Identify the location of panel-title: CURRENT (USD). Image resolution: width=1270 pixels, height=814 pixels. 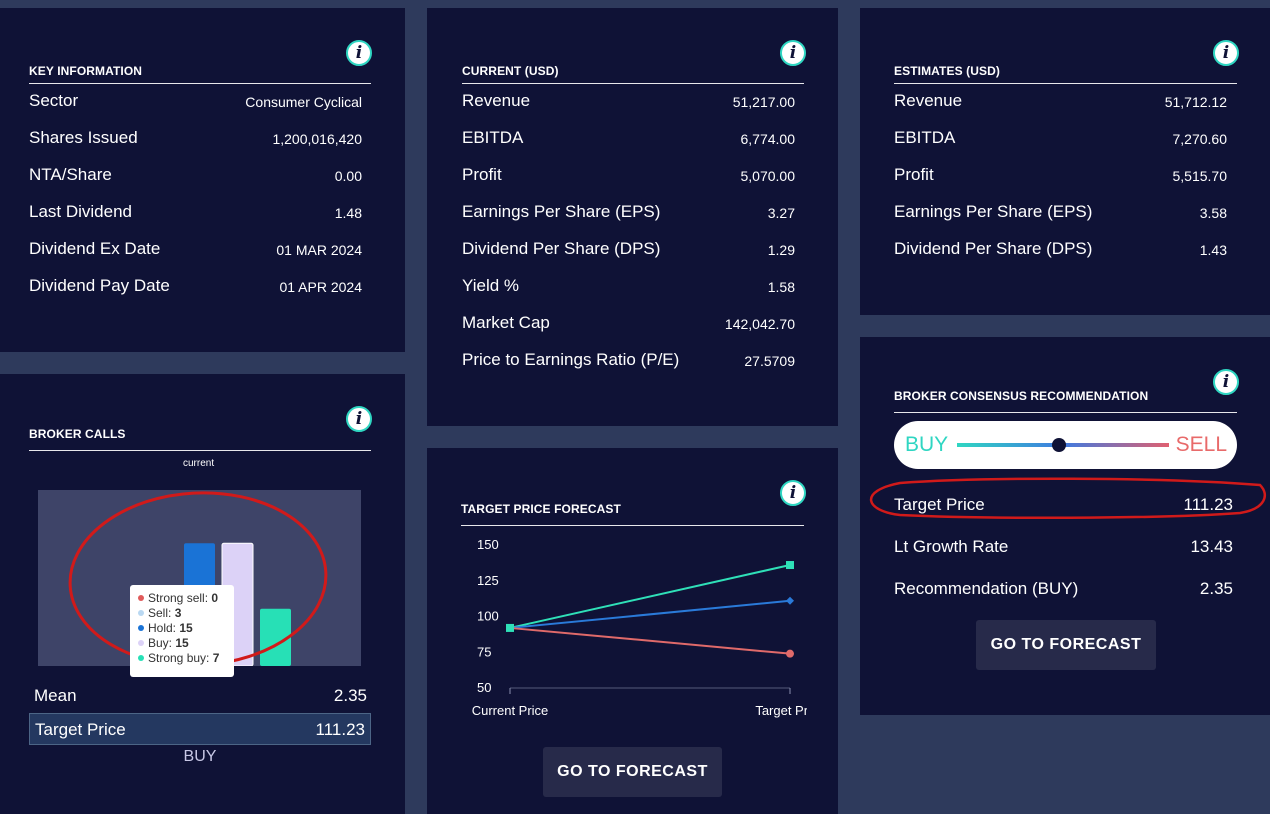
(510, 71).